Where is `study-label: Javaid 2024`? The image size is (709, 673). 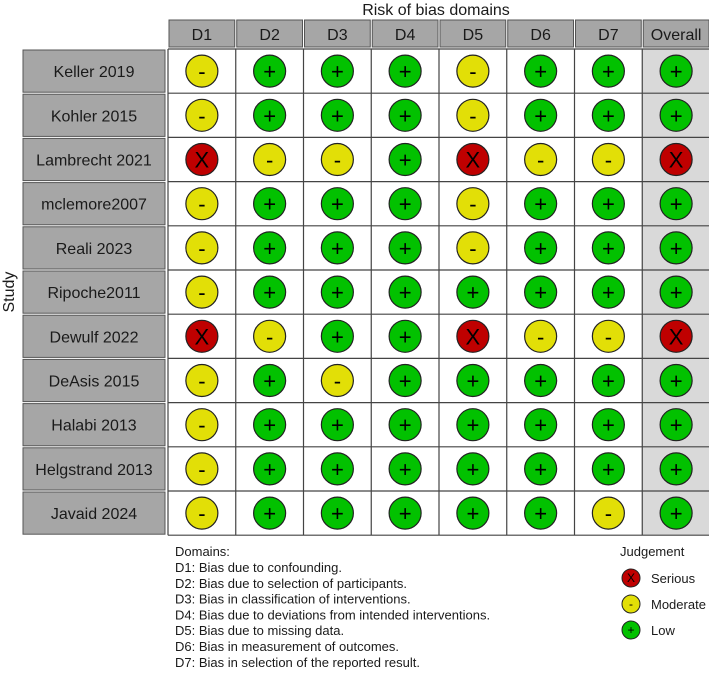
study-label: Javaid 2024 is located at coordinates (94, 514).